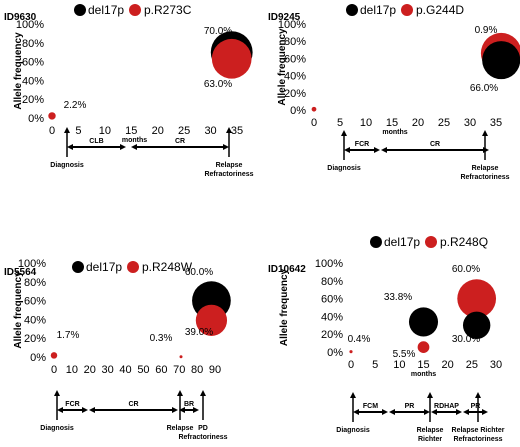 This screenshot has height=447, width=520. I want to click on event-label: Richter, so click(430, 439).